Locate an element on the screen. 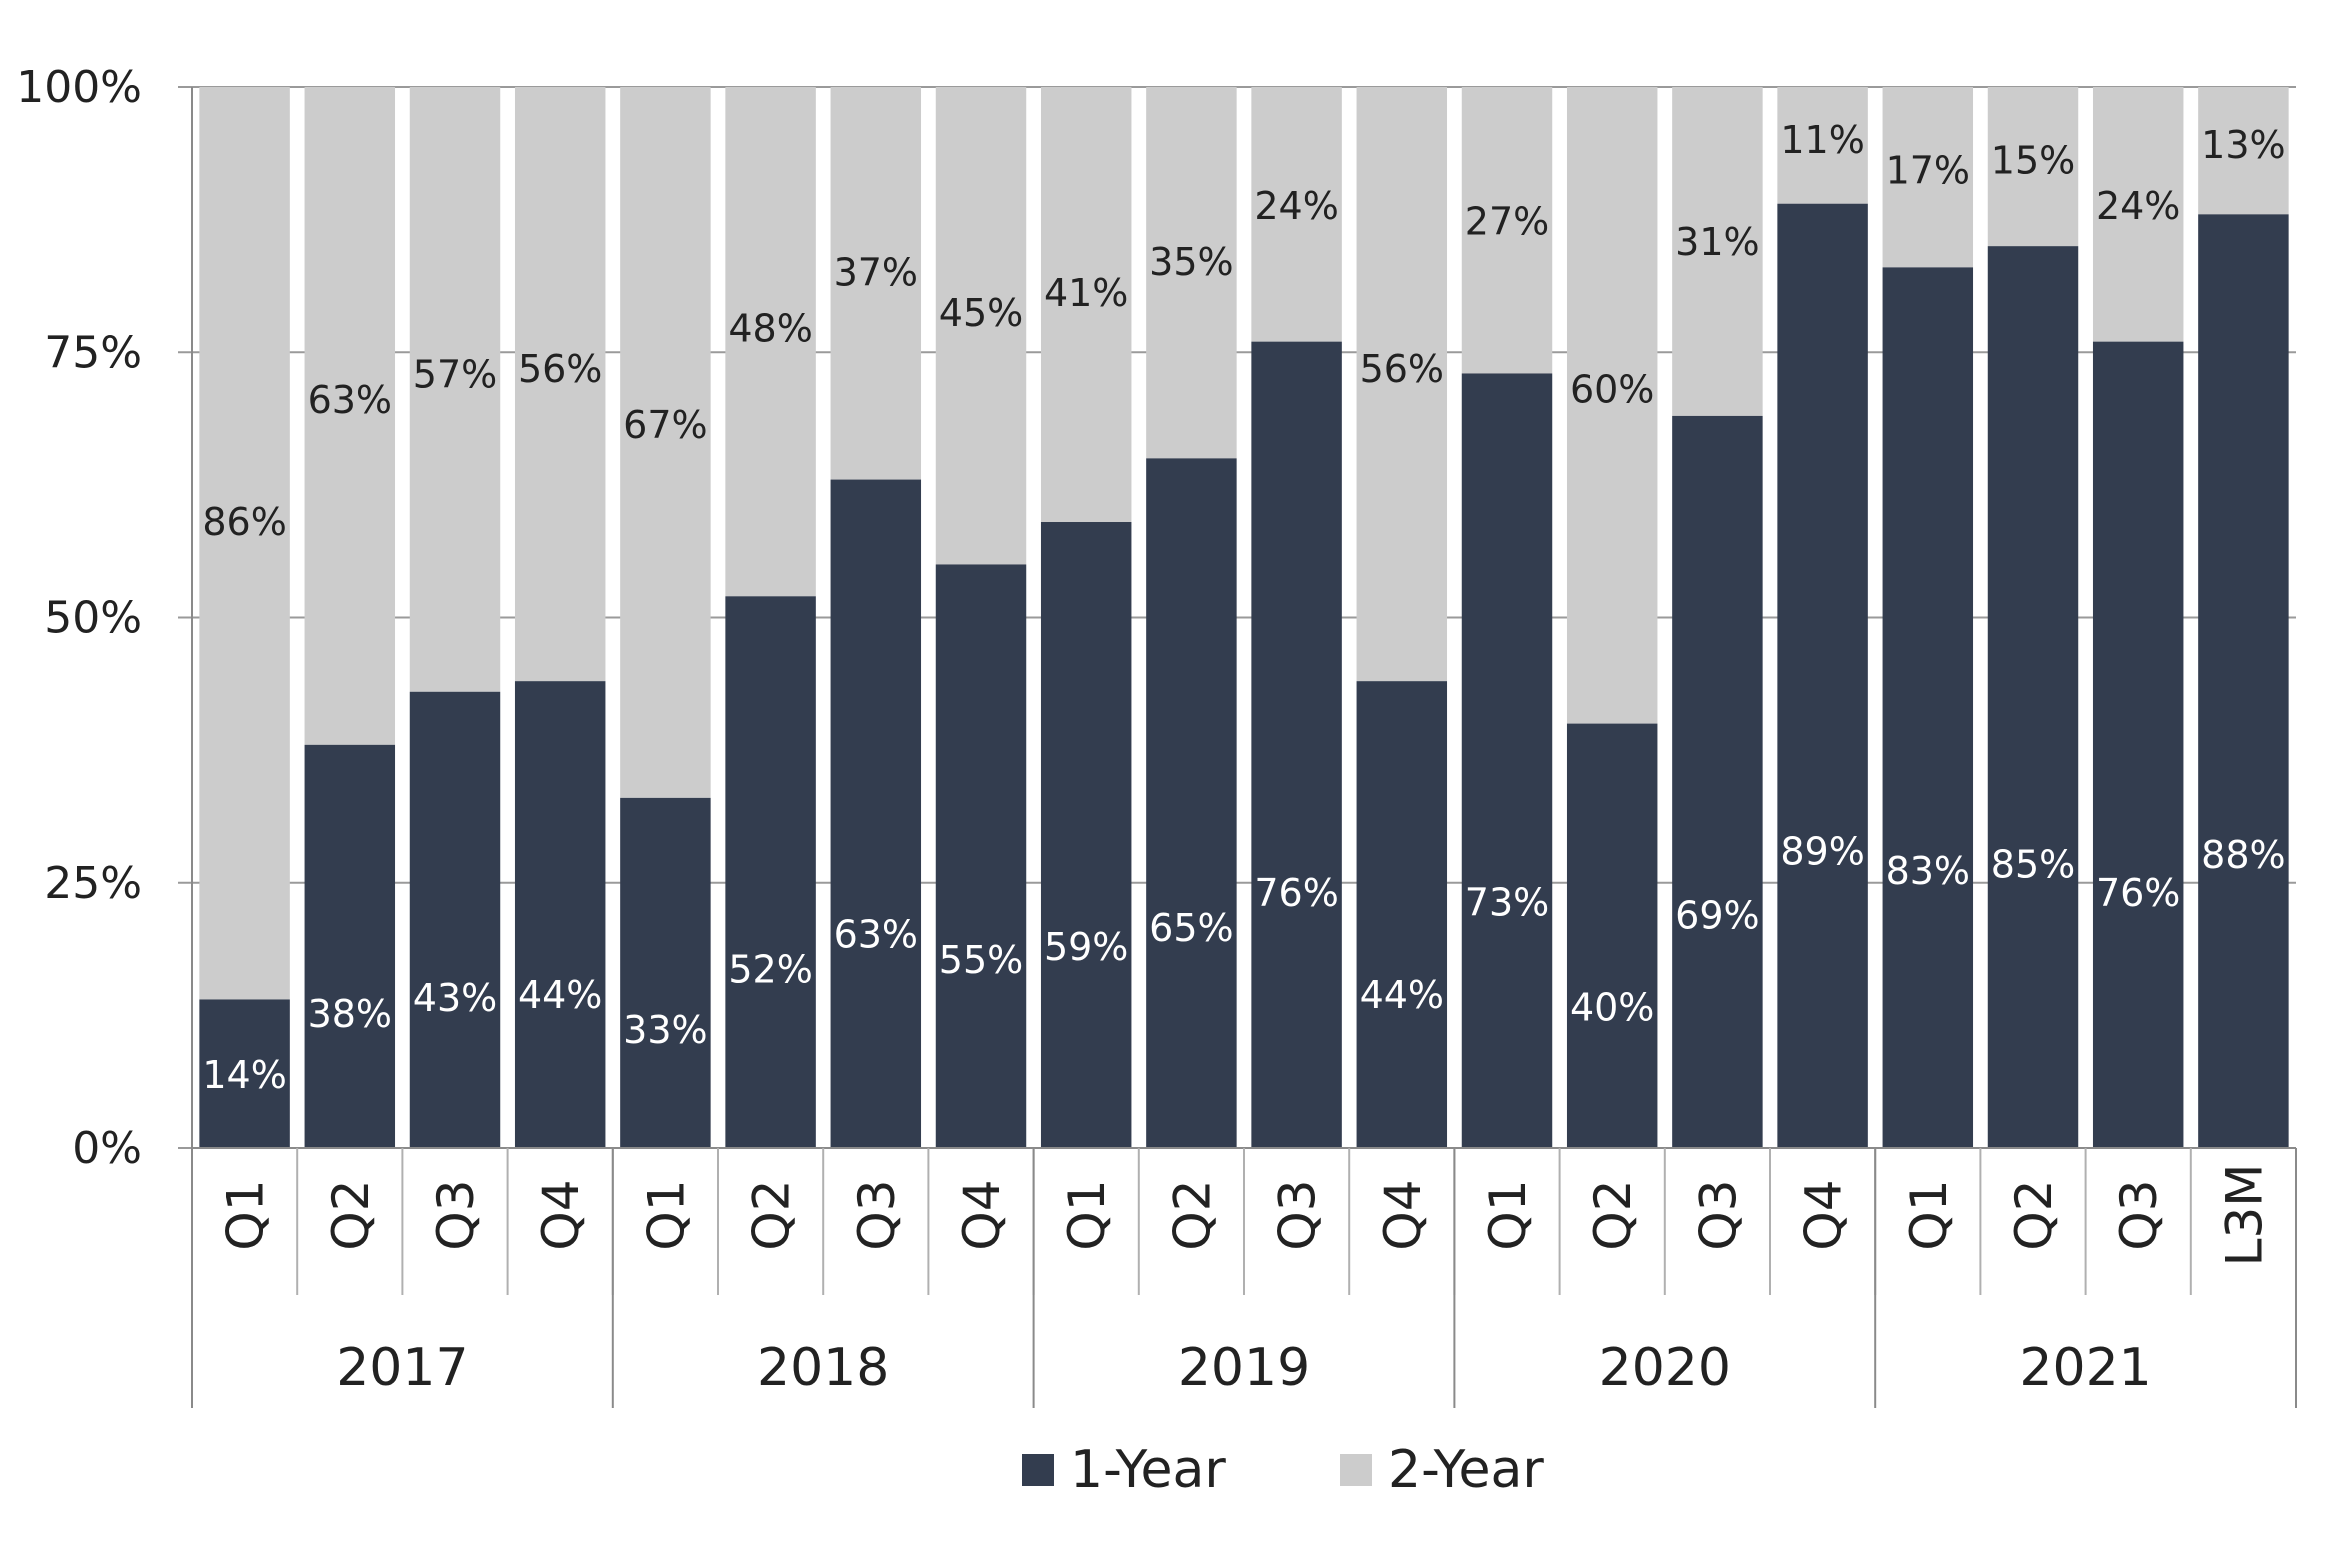 This screenshot has height=1549, width=2332. data-label-1-year: 69% is located at coordinates (1717, 915).